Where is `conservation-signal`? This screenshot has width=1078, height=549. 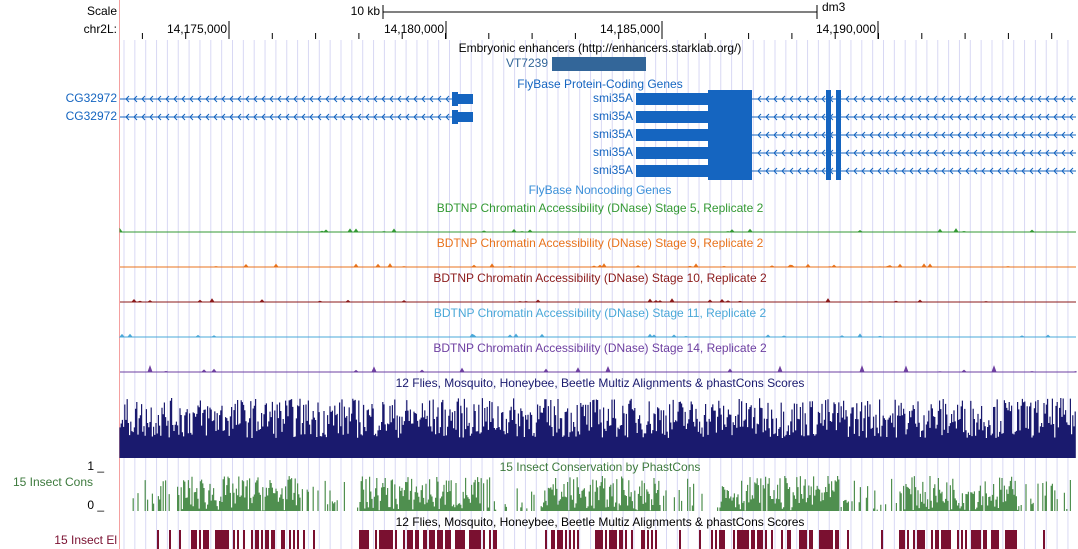
conservation-signal is located at coordinates (597, 428).